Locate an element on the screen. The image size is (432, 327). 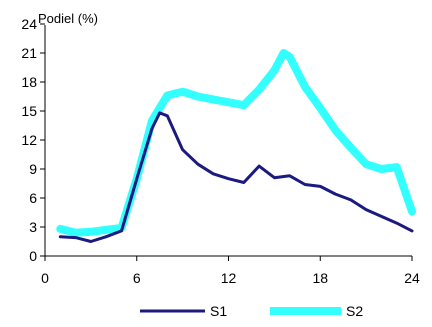
y-tick-label: 24 is located at coordinates (29, 24).